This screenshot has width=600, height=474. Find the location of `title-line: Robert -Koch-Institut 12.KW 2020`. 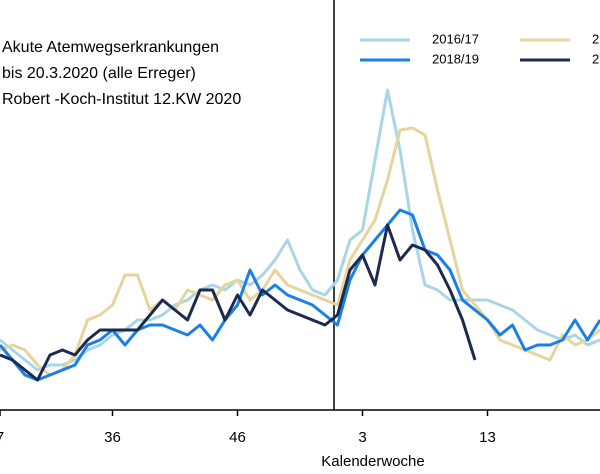

title-line: Robert -Koch-Institut 12.KW 2020 is located at coordinates (121, 99).